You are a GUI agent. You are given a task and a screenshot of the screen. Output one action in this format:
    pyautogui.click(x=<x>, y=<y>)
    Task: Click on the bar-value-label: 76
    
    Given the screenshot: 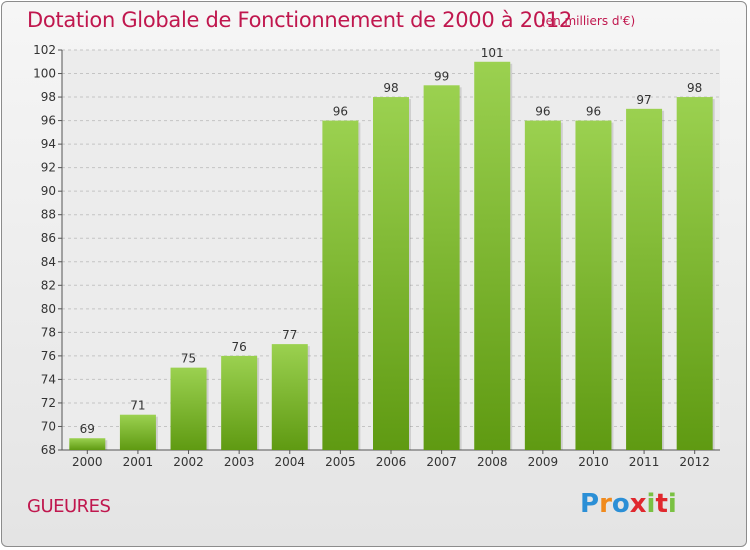 What is the action you would take?
    pyautogui.click(x=239, y=347)
    